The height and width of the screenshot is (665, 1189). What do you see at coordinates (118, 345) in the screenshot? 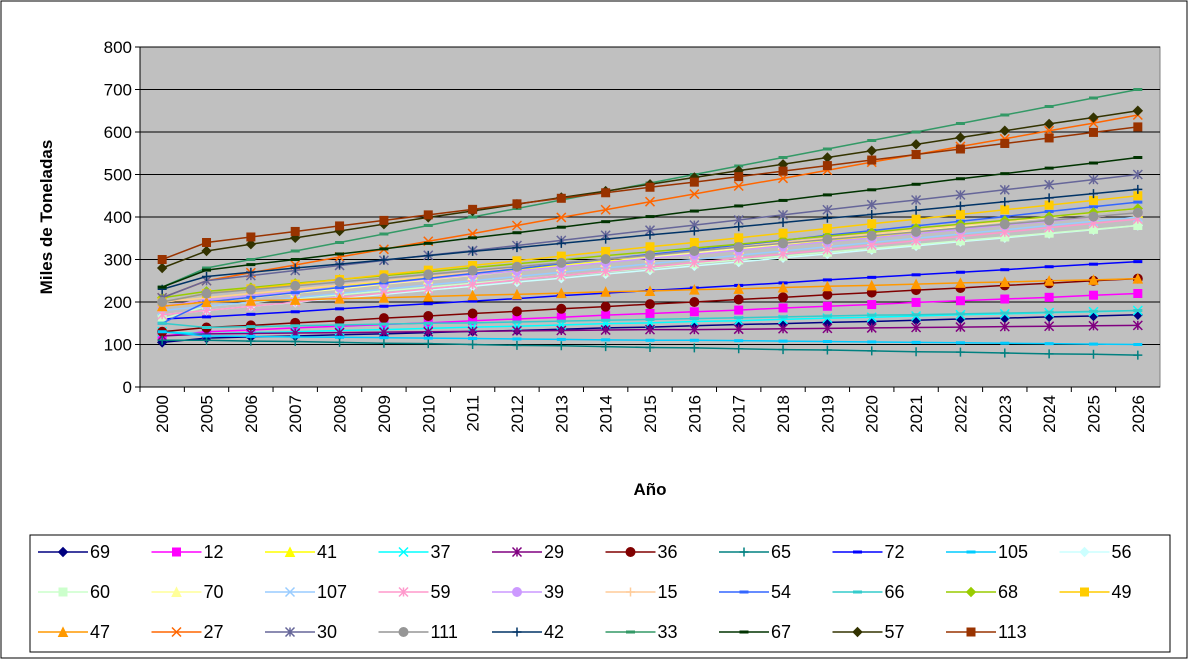
I see `y-tick-label: 100` at bounding box center [118, 345].